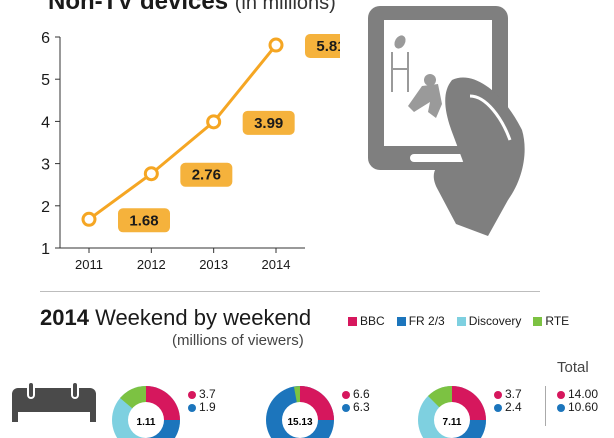 Image resolution: width=614 pixels, height=438 pixels. I want to click on fr-value: 6.3, so click(361, 407).